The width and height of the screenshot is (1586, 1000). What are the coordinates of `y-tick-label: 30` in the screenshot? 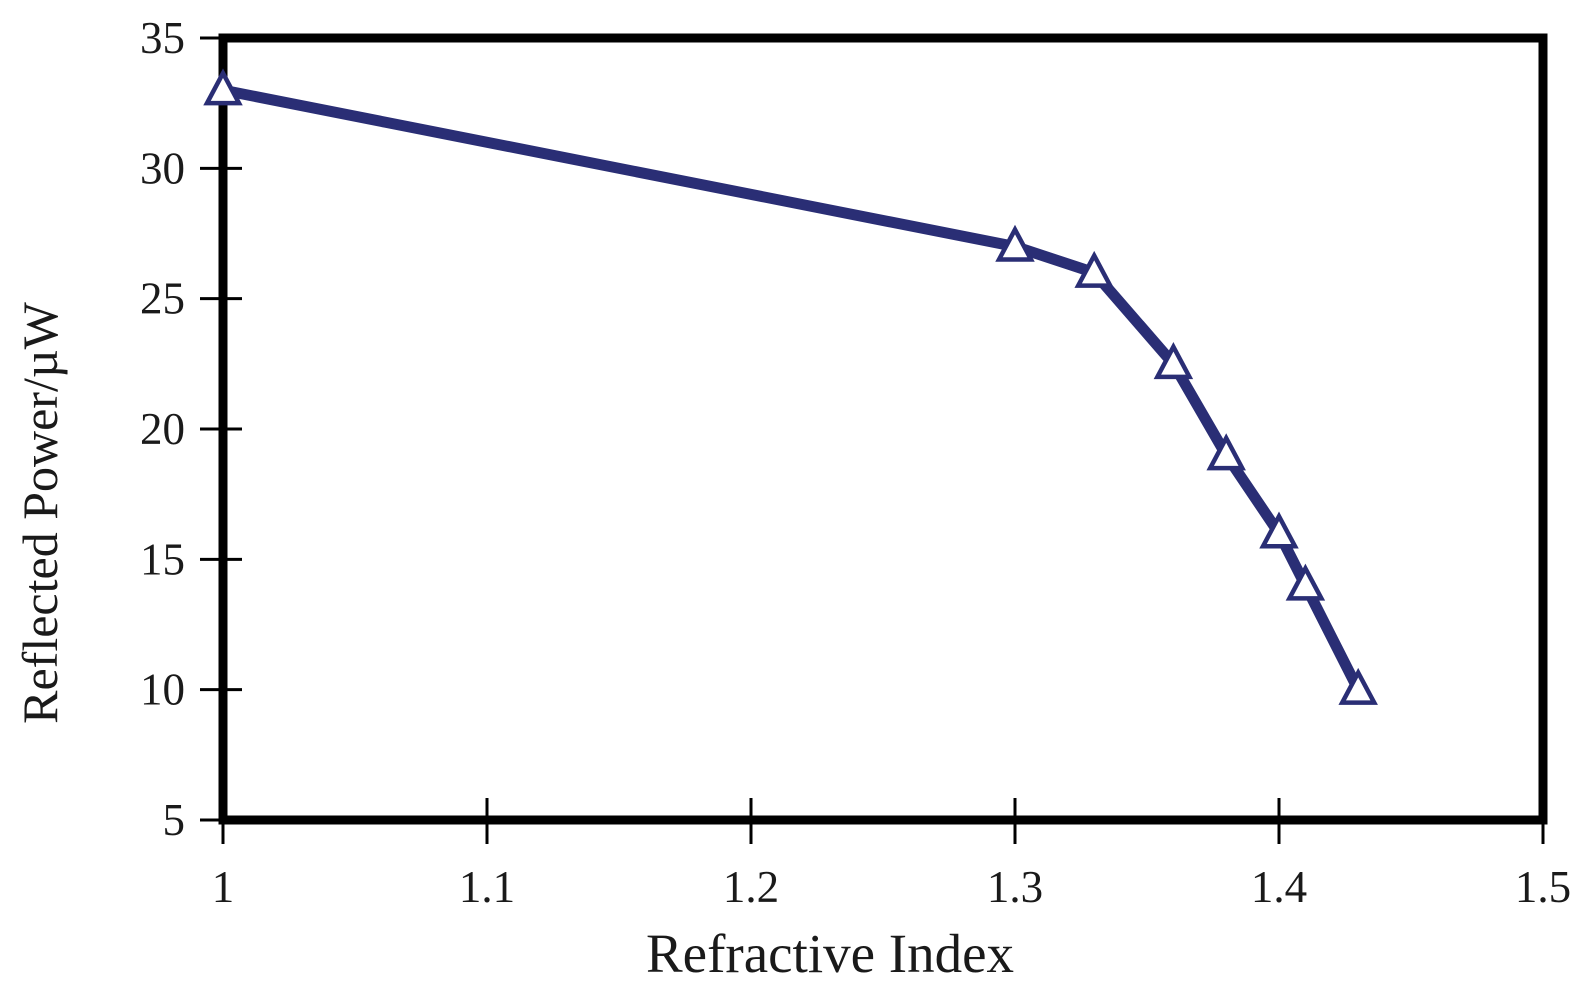 It's located at (162, 168).